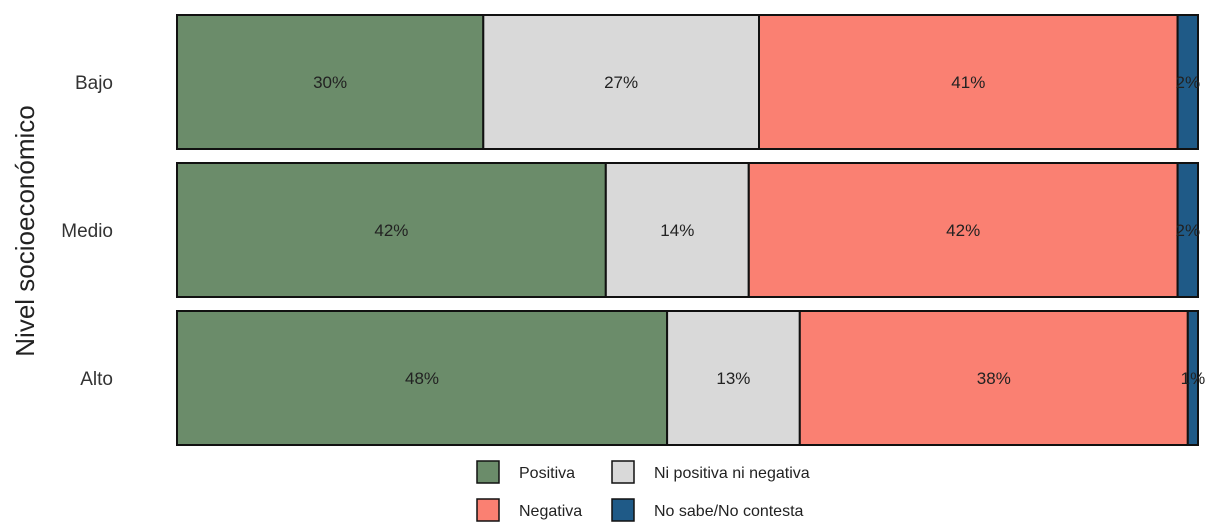 This screenshot has height=532, width=1207. Describe the element at coordinates (94, 83) in the screenshot. I see `category-label-bajo: Bajo` at that location.